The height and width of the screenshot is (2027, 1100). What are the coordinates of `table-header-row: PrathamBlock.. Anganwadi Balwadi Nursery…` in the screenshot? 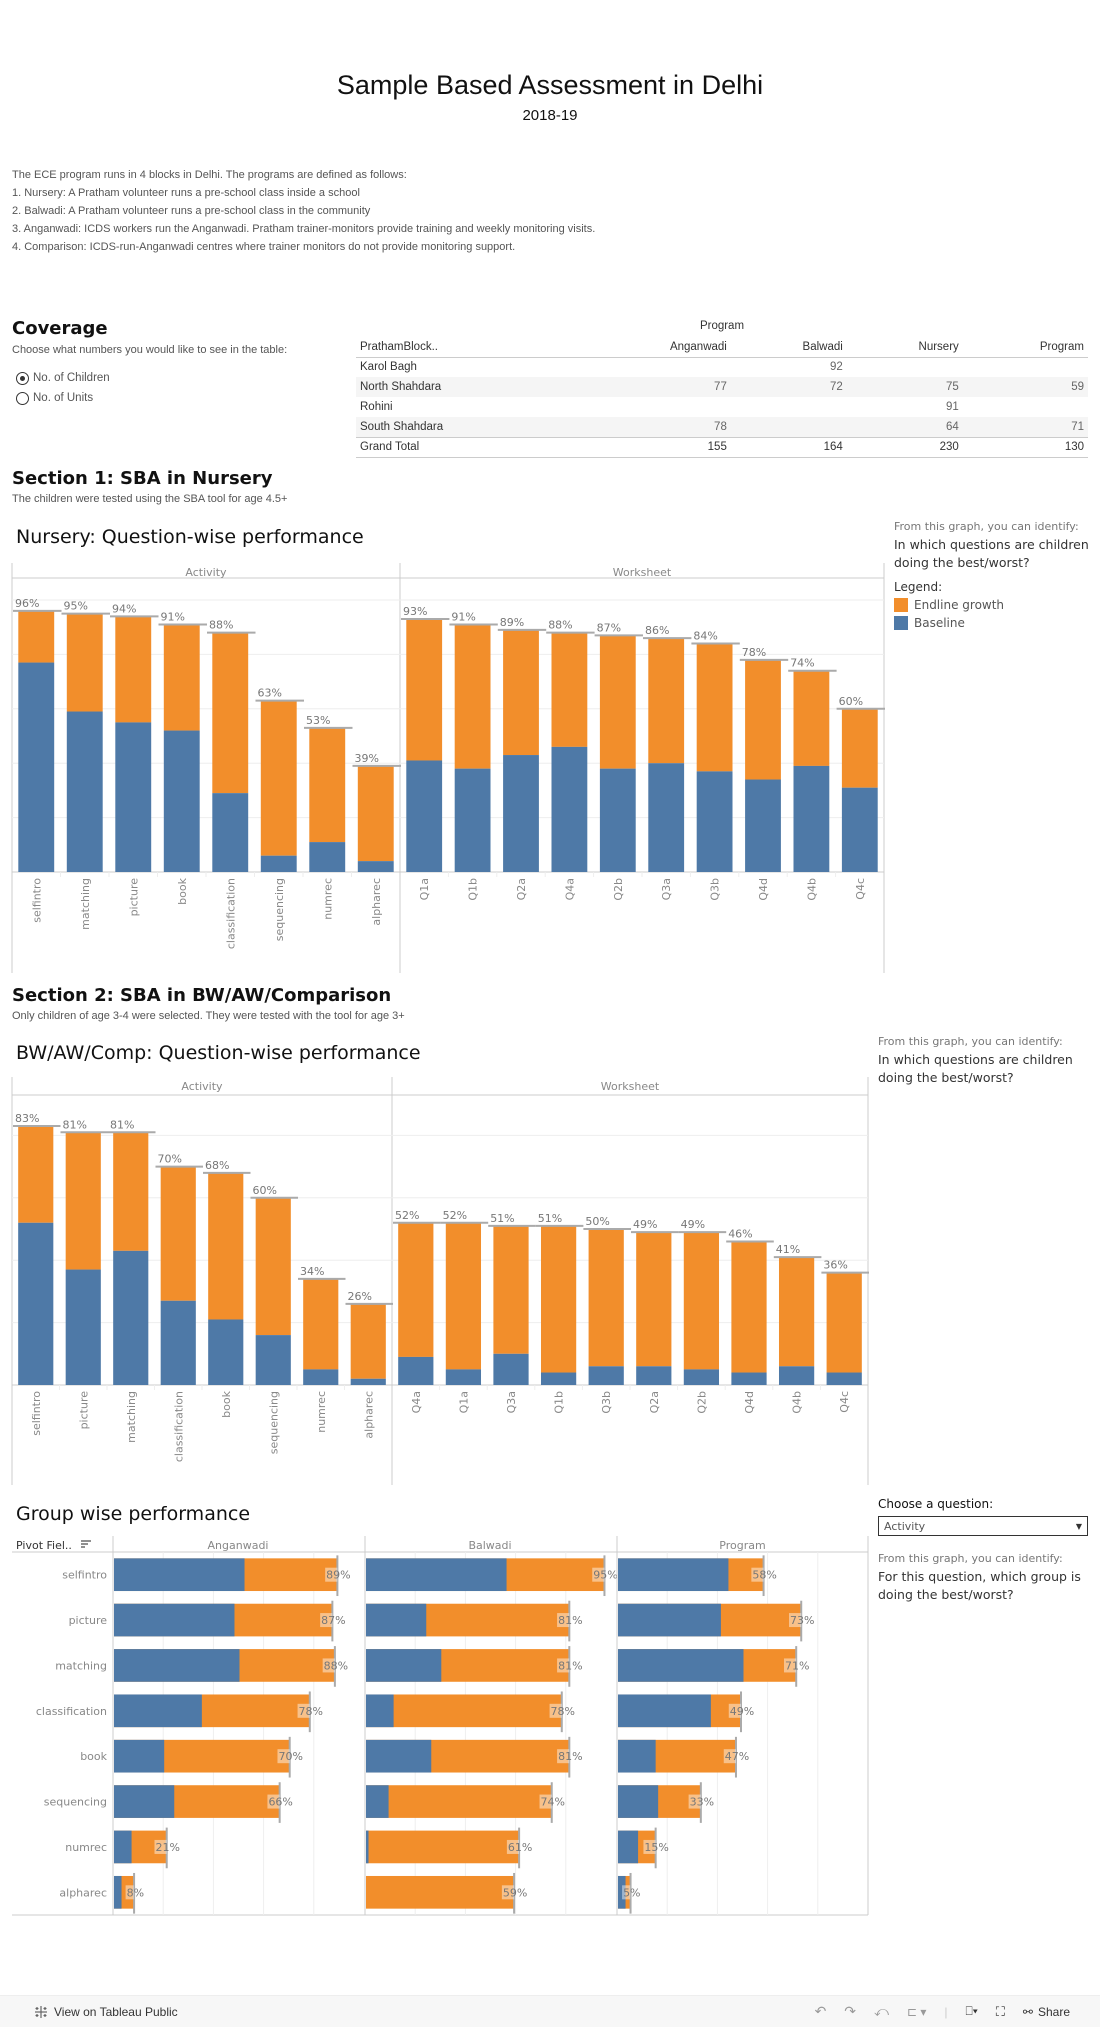 It's located at (722, 347).